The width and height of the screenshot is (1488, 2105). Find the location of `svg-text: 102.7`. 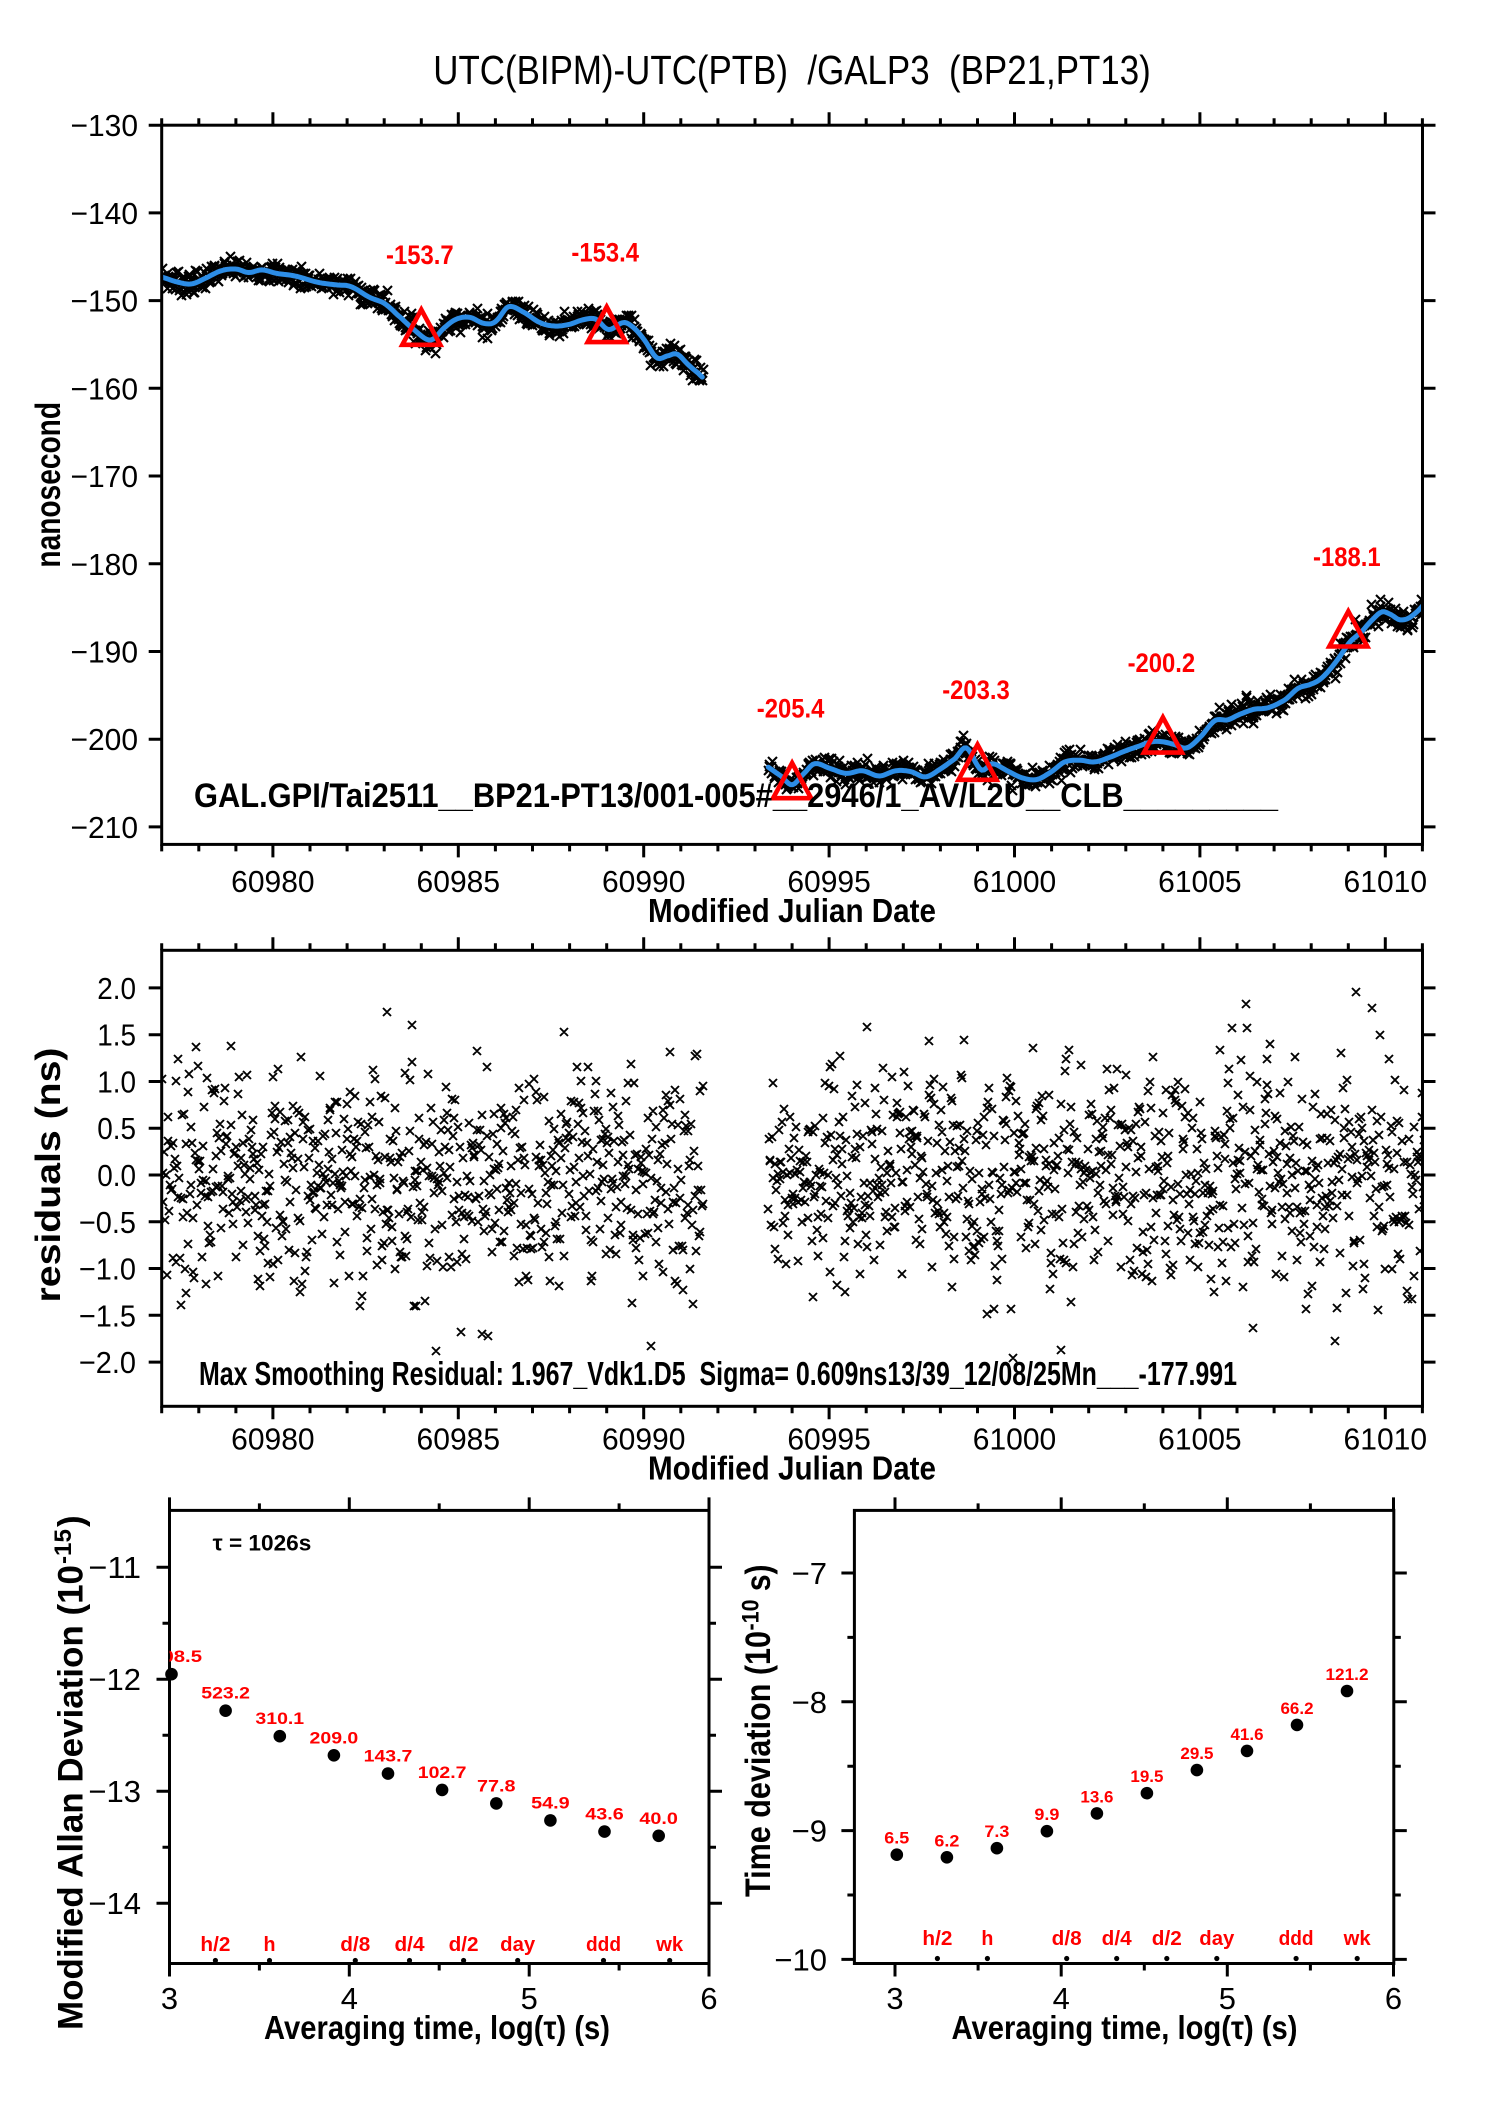

svg-text: 102.7 is located at coordinates (442, 1772).